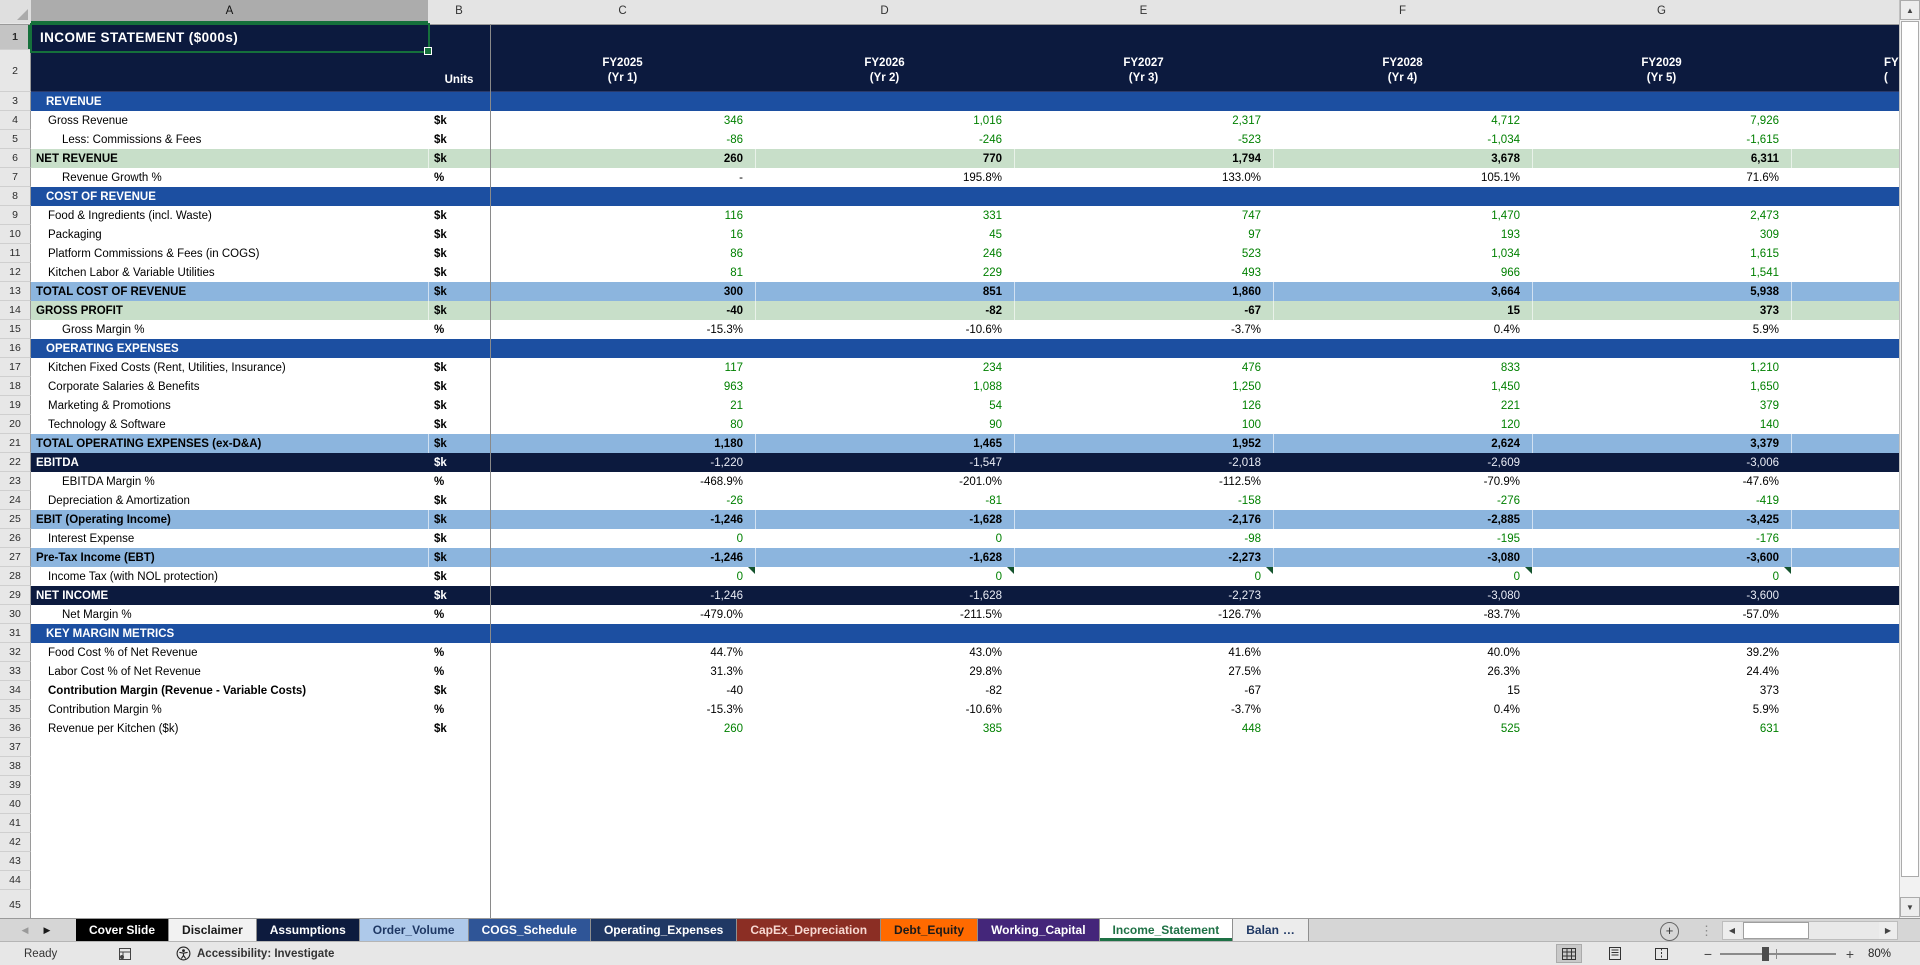 The width and height of the screenshot is (1920, 965). What do you see at coordinates (112, 348) in the screenshot?
I see `row-label-16: OPERATING EXPENSES` at bounding box center [112, 348].